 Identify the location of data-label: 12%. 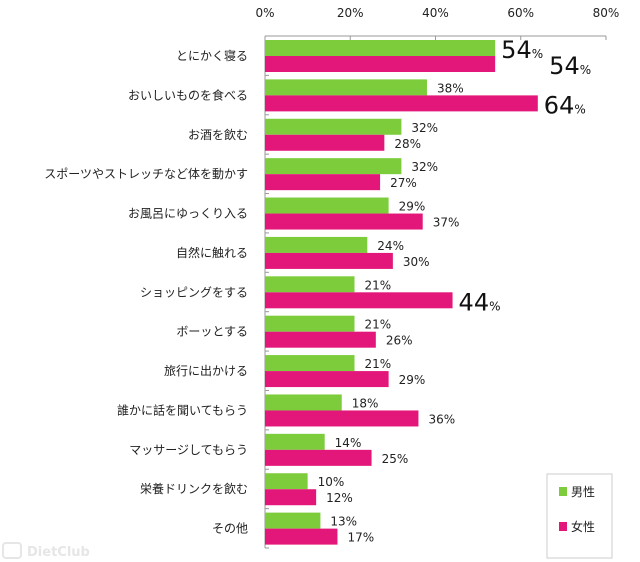
(339, 498).